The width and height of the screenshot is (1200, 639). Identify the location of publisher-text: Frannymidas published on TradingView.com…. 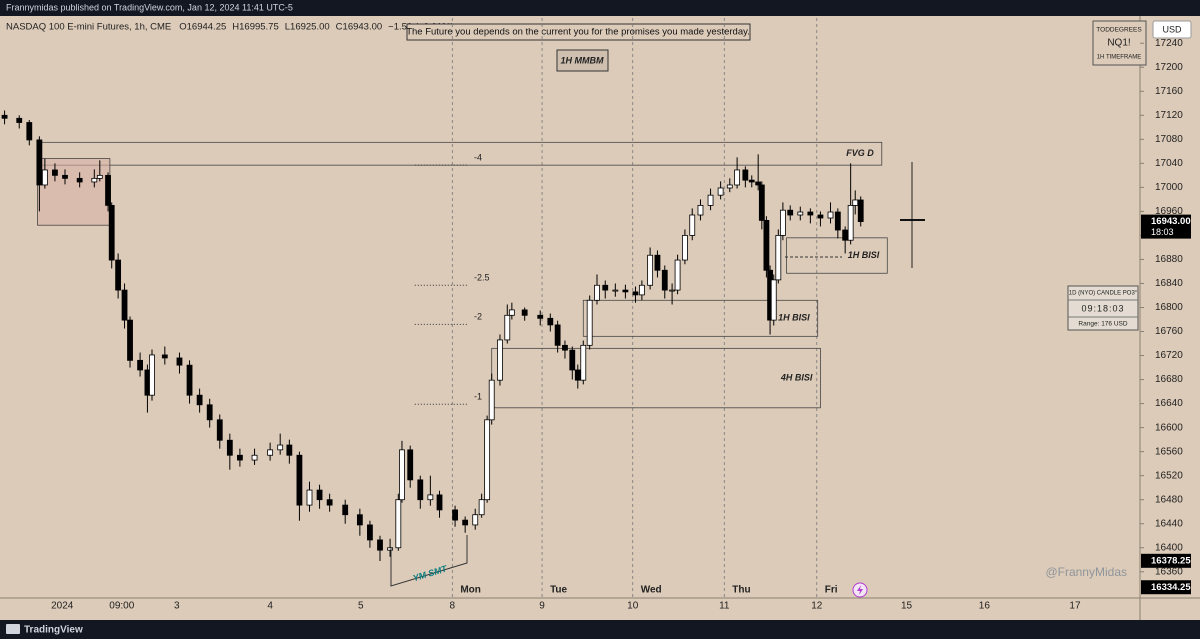
(149, 7).